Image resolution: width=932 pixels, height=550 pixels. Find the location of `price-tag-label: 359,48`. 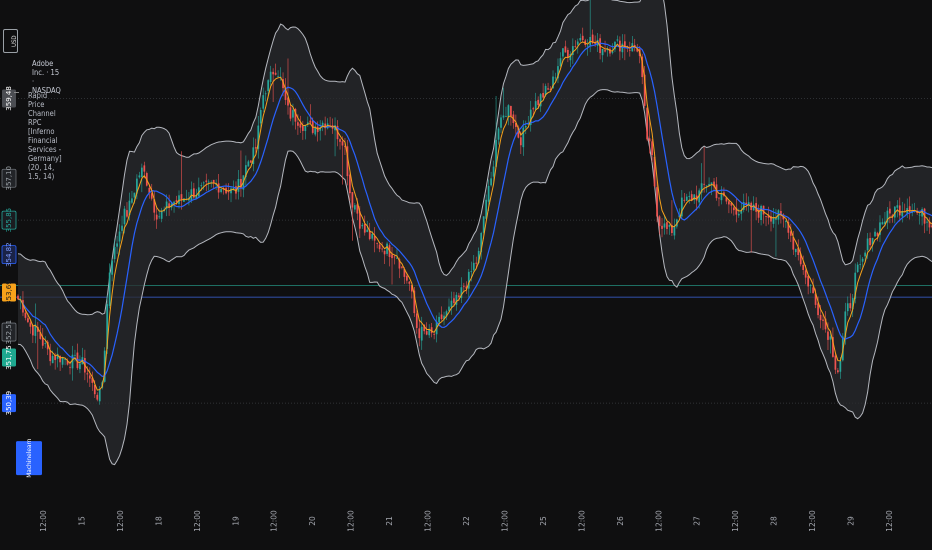

price-tag-label: 359,48 is located at coordinates (9, 98).